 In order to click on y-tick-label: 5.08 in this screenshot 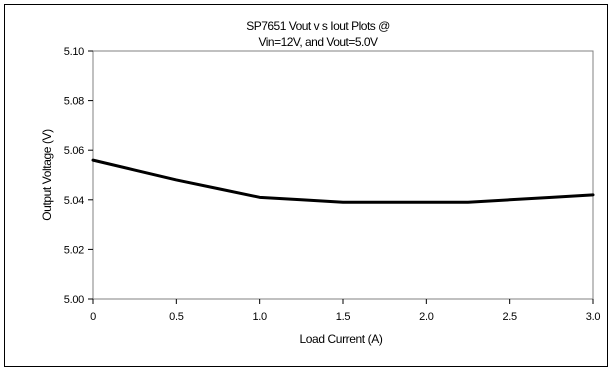, I will do `click(74, 102)`.